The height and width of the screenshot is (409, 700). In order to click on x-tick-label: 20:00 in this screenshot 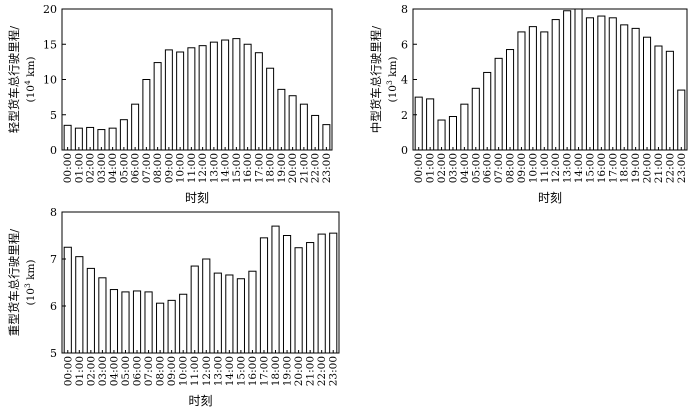, I will do `click(293, 168)`.